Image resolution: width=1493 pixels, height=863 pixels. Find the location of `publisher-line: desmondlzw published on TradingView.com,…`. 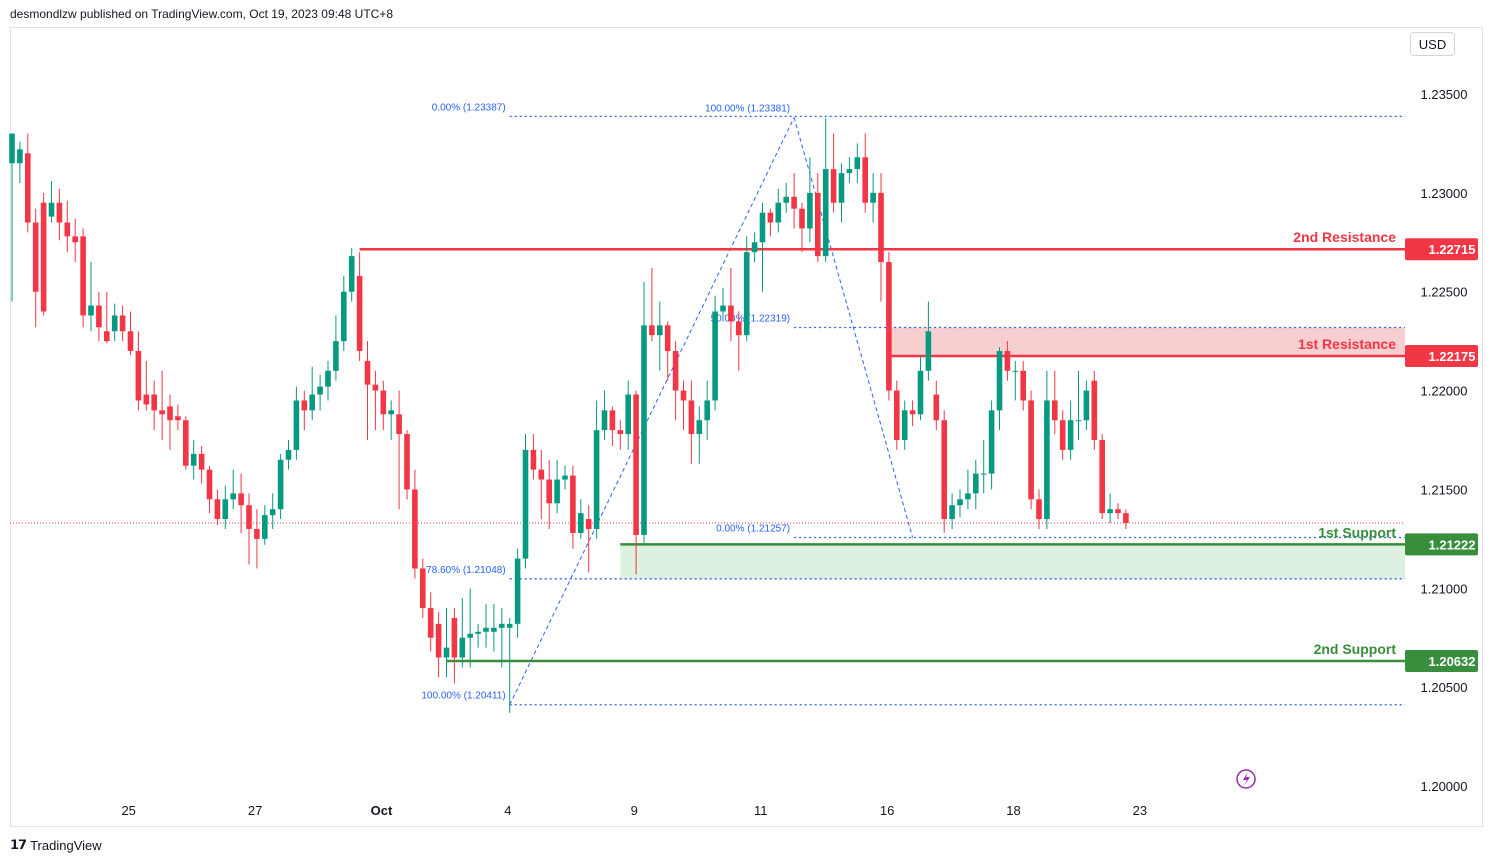

publisher-line: desmondlzw published on TradingView.com,… is located at coordinates (202, 14).